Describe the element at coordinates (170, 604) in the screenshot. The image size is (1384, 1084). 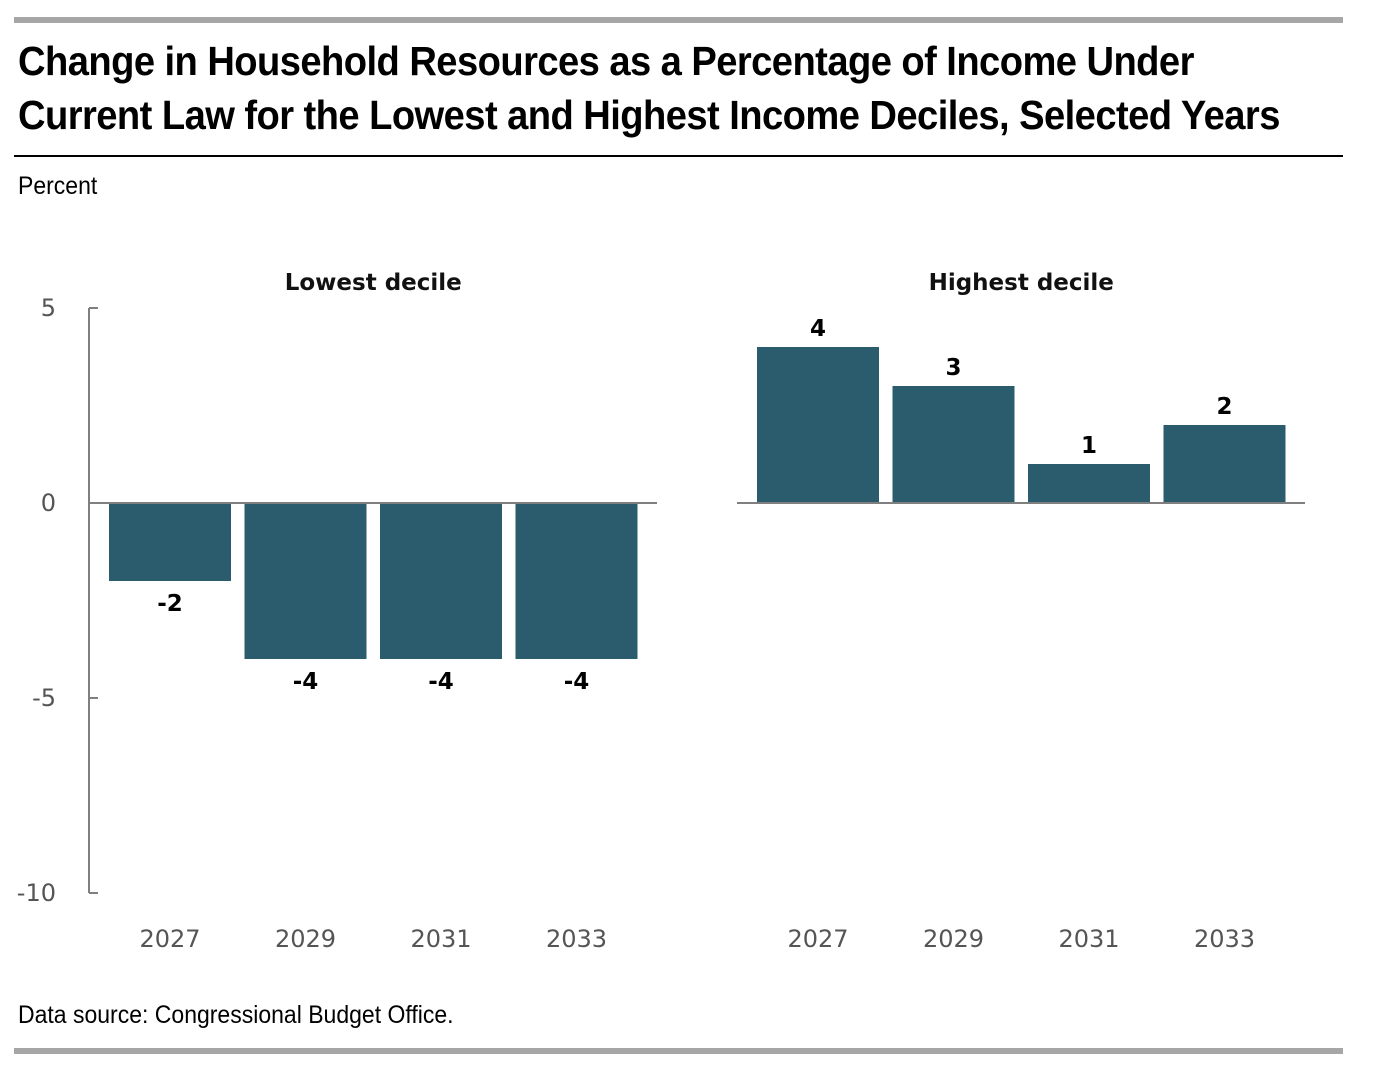
I see `data-label: -2` at that location.